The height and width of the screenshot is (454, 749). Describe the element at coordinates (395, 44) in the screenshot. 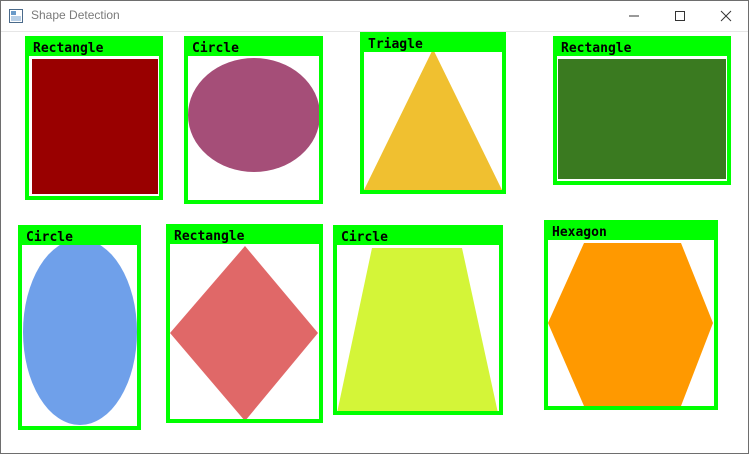

I see `detection-label: Triagle` at that location.